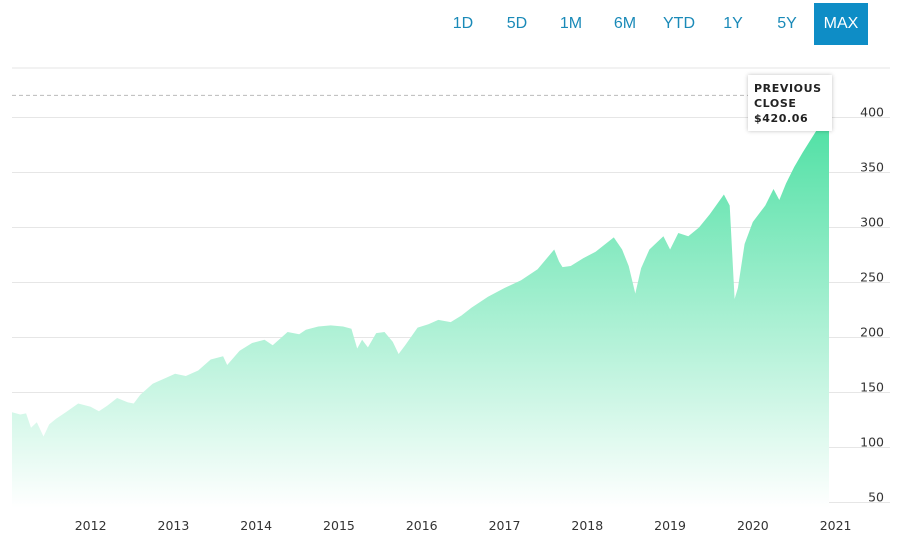  What do you see at coordinates (872, 442) in the screenshot?
I see `y-tick-label: 100` at bounding box center [872, 442].